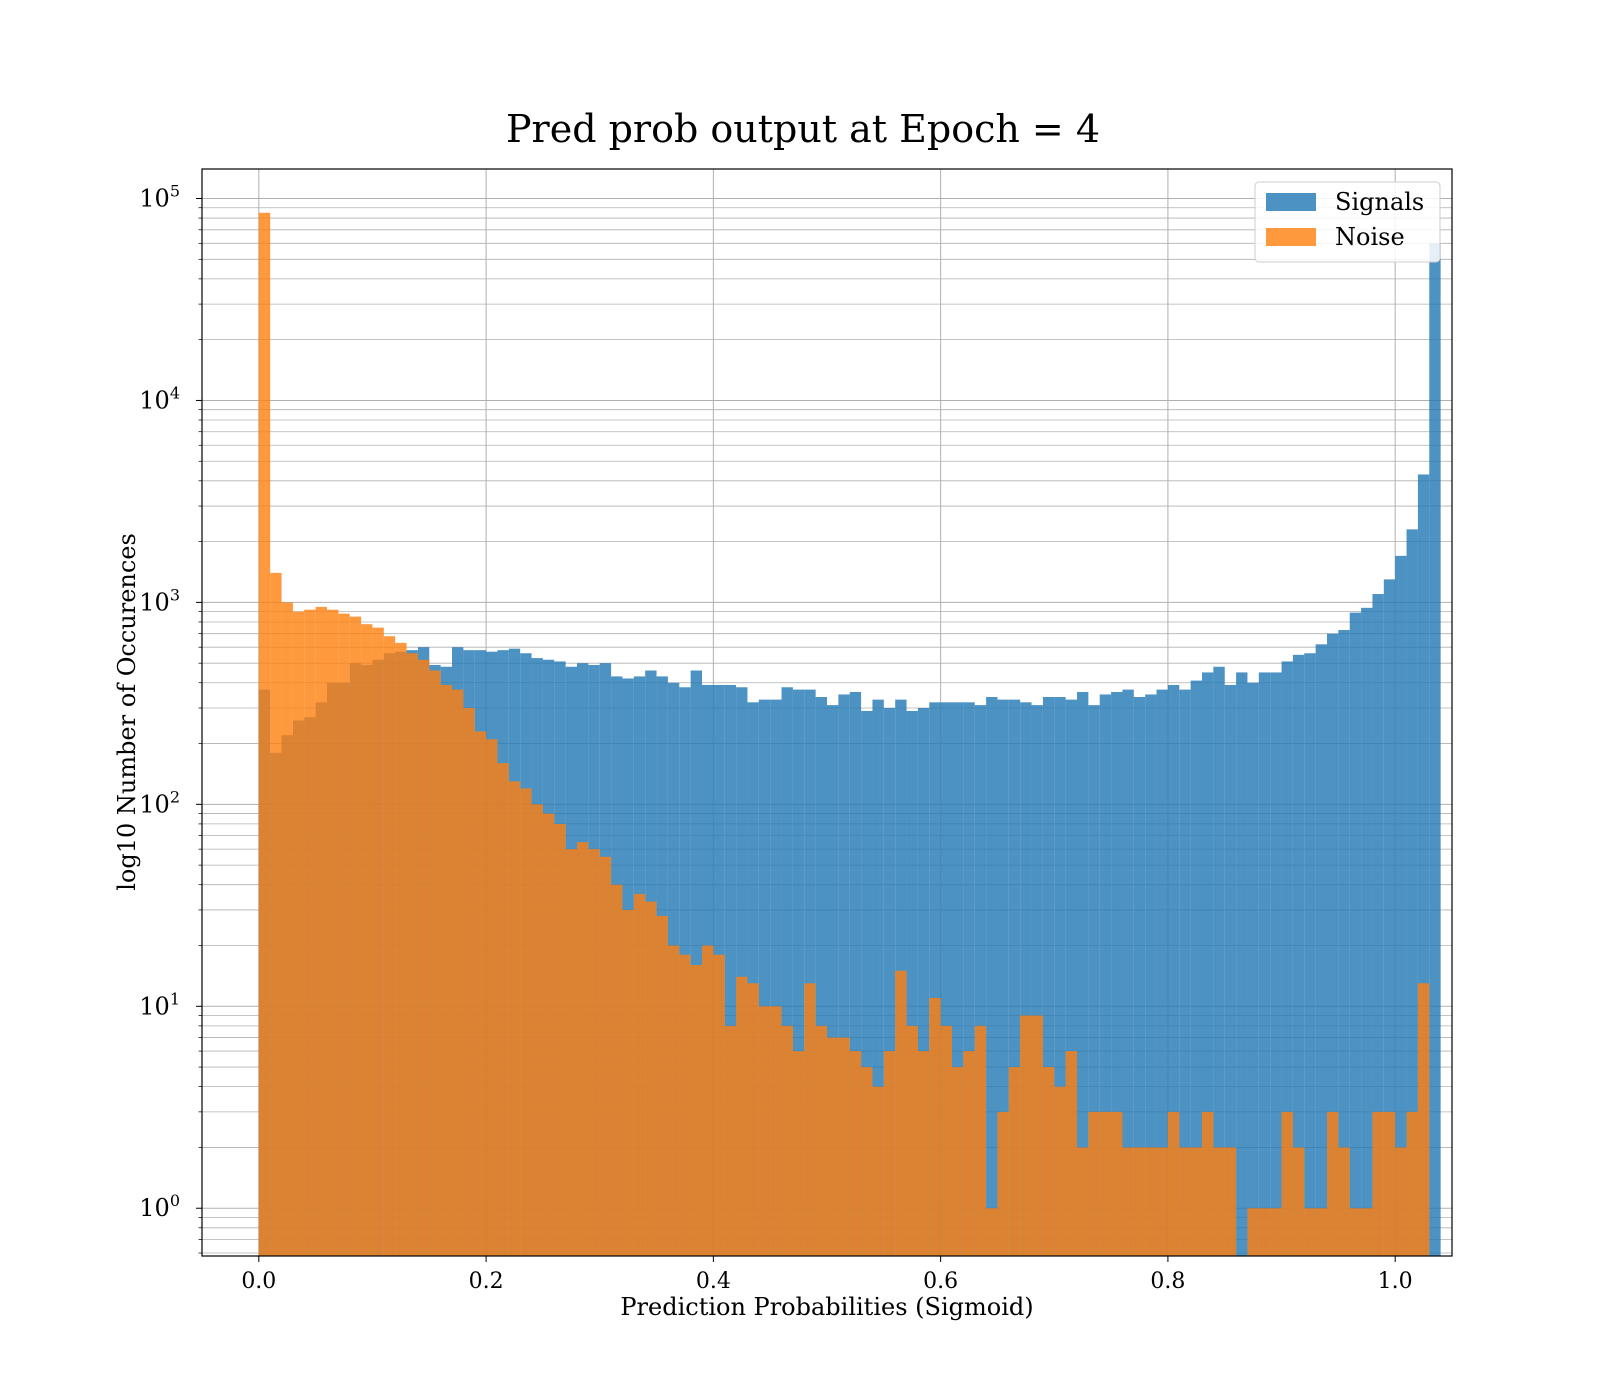 The width and height of the screenshot is (1600, 1400). I want to click on legend-swatch-noise, so click(1291, 237).